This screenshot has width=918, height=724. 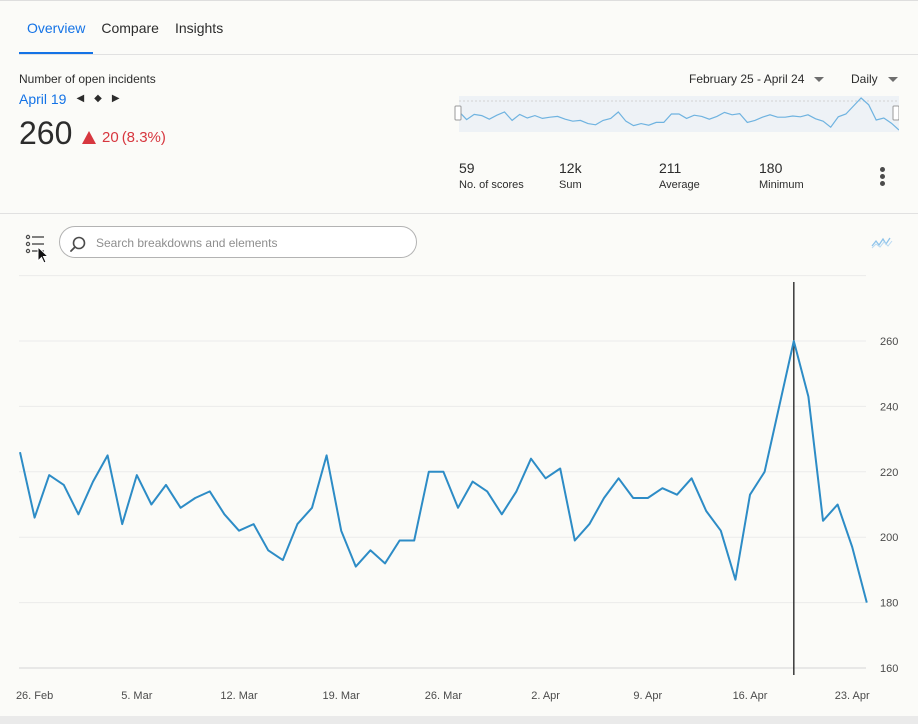 I want to click on stat-sum: 12k Sum, so click(x=609, y=175).